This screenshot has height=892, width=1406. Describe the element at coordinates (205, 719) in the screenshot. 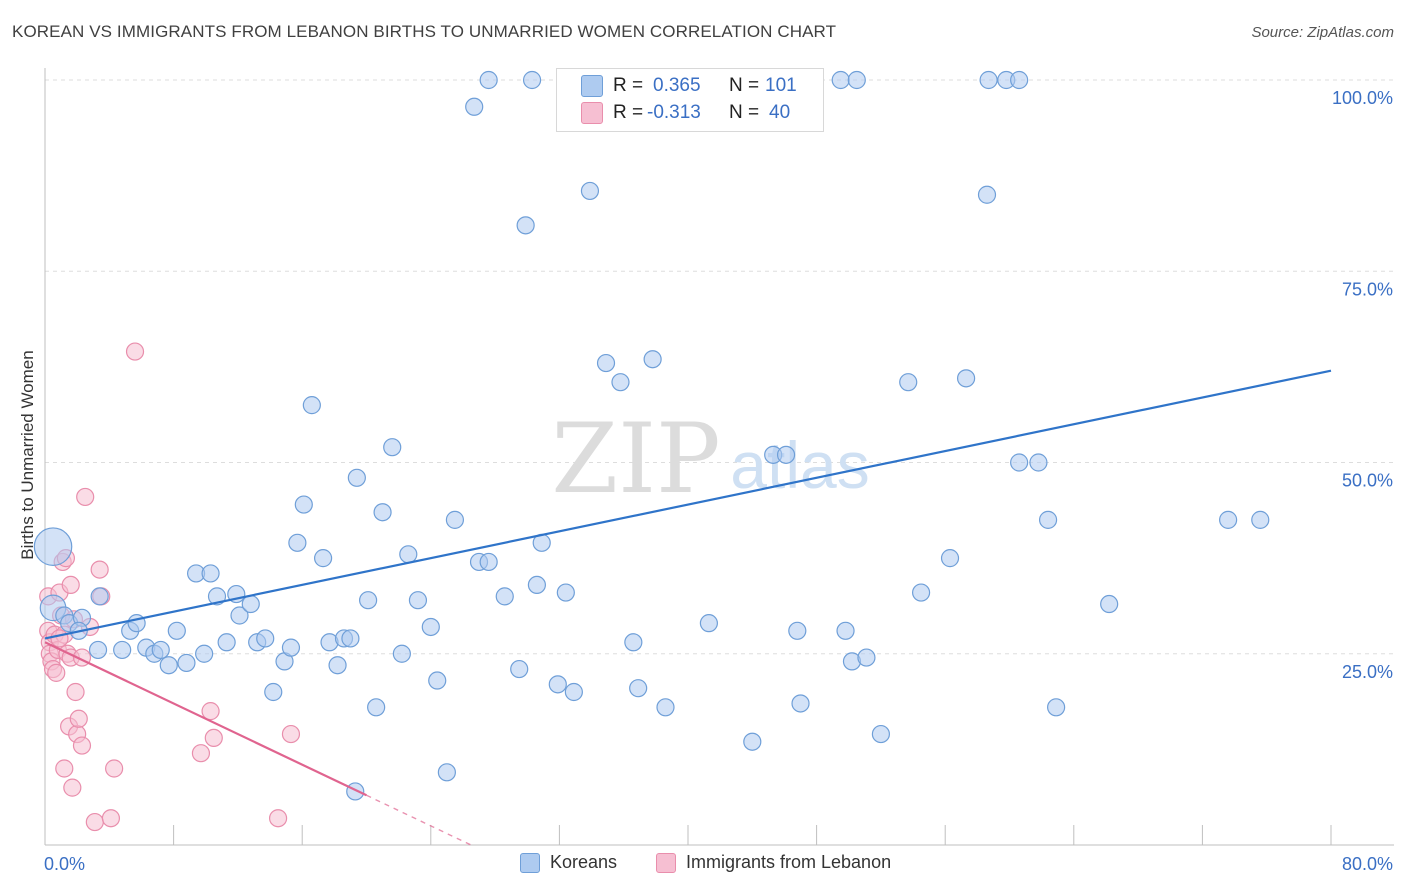

I see `lebanon-trend-line` at that location.